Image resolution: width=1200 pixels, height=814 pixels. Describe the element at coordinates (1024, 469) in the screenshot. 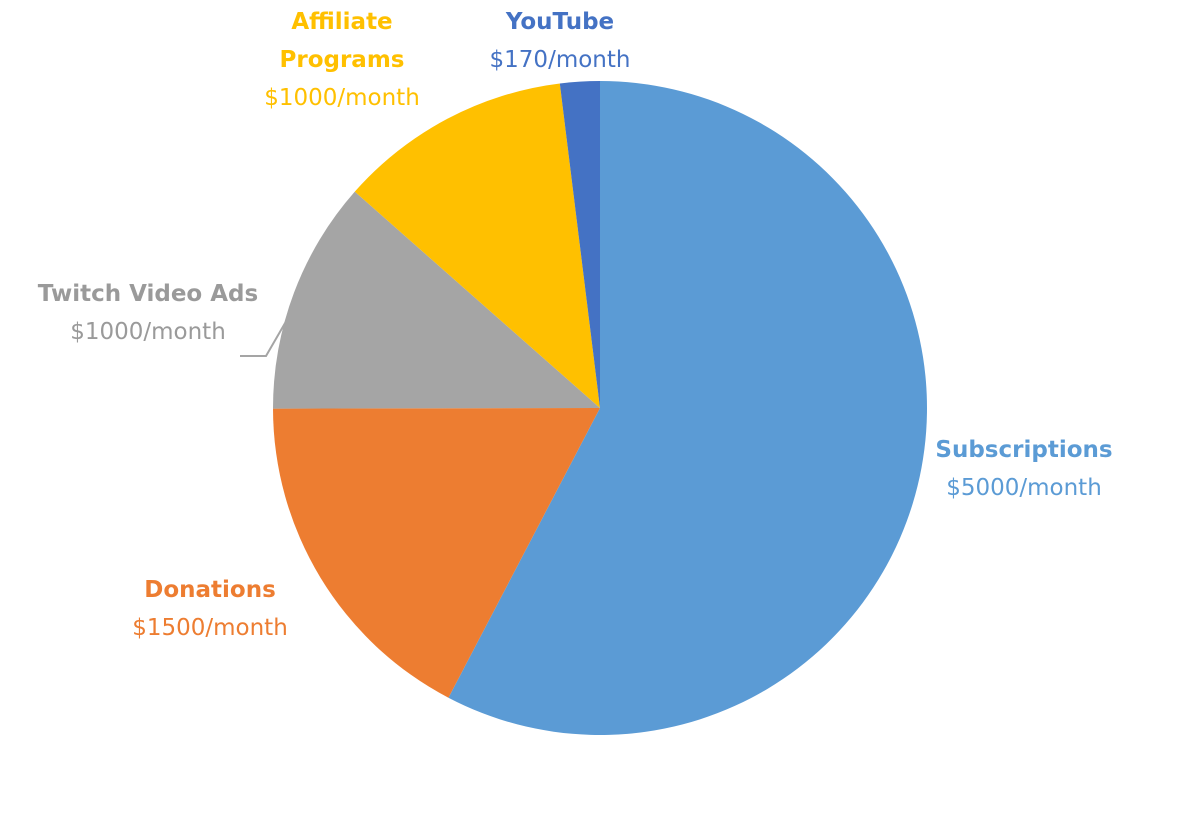

I see `slice-label: Subscriptions $5000/month` at that location.